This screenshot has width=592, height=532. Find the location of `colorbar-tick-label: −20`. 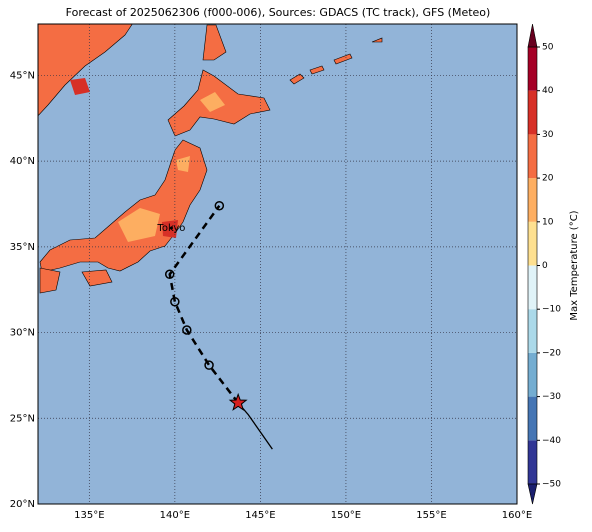

colorbar-tick-label: −20 is located at coordinates (551, 353).